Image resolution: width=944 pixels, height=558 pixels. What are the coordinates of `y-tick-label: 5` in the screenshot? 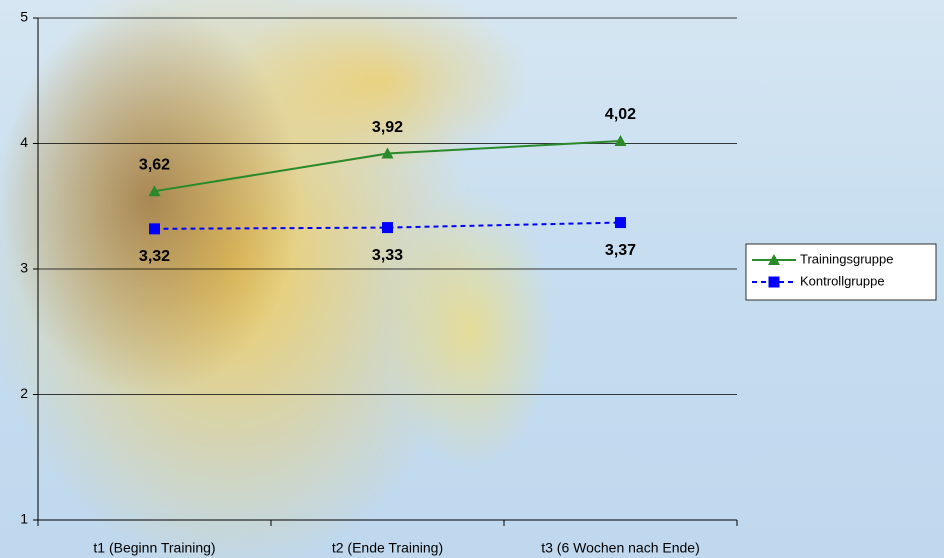 It's located at (24, 17).